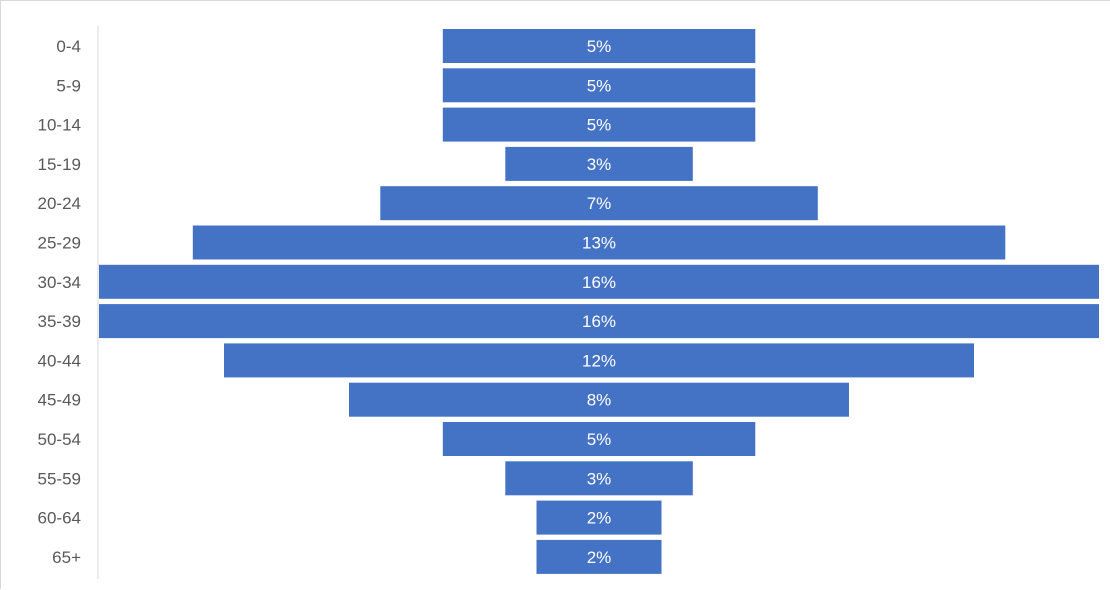  Describe the element at coordinates (68, 85) in the screenshot. I see `category-label-5-9: 5-9` at that location.